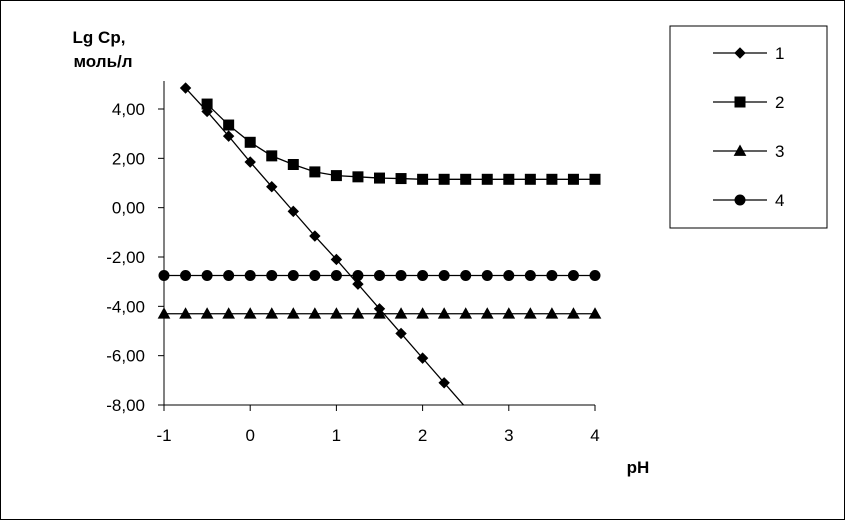  Describe the element at coordinates (748, 151) in the screenshot. I see `legend-entry: 3` at that location.